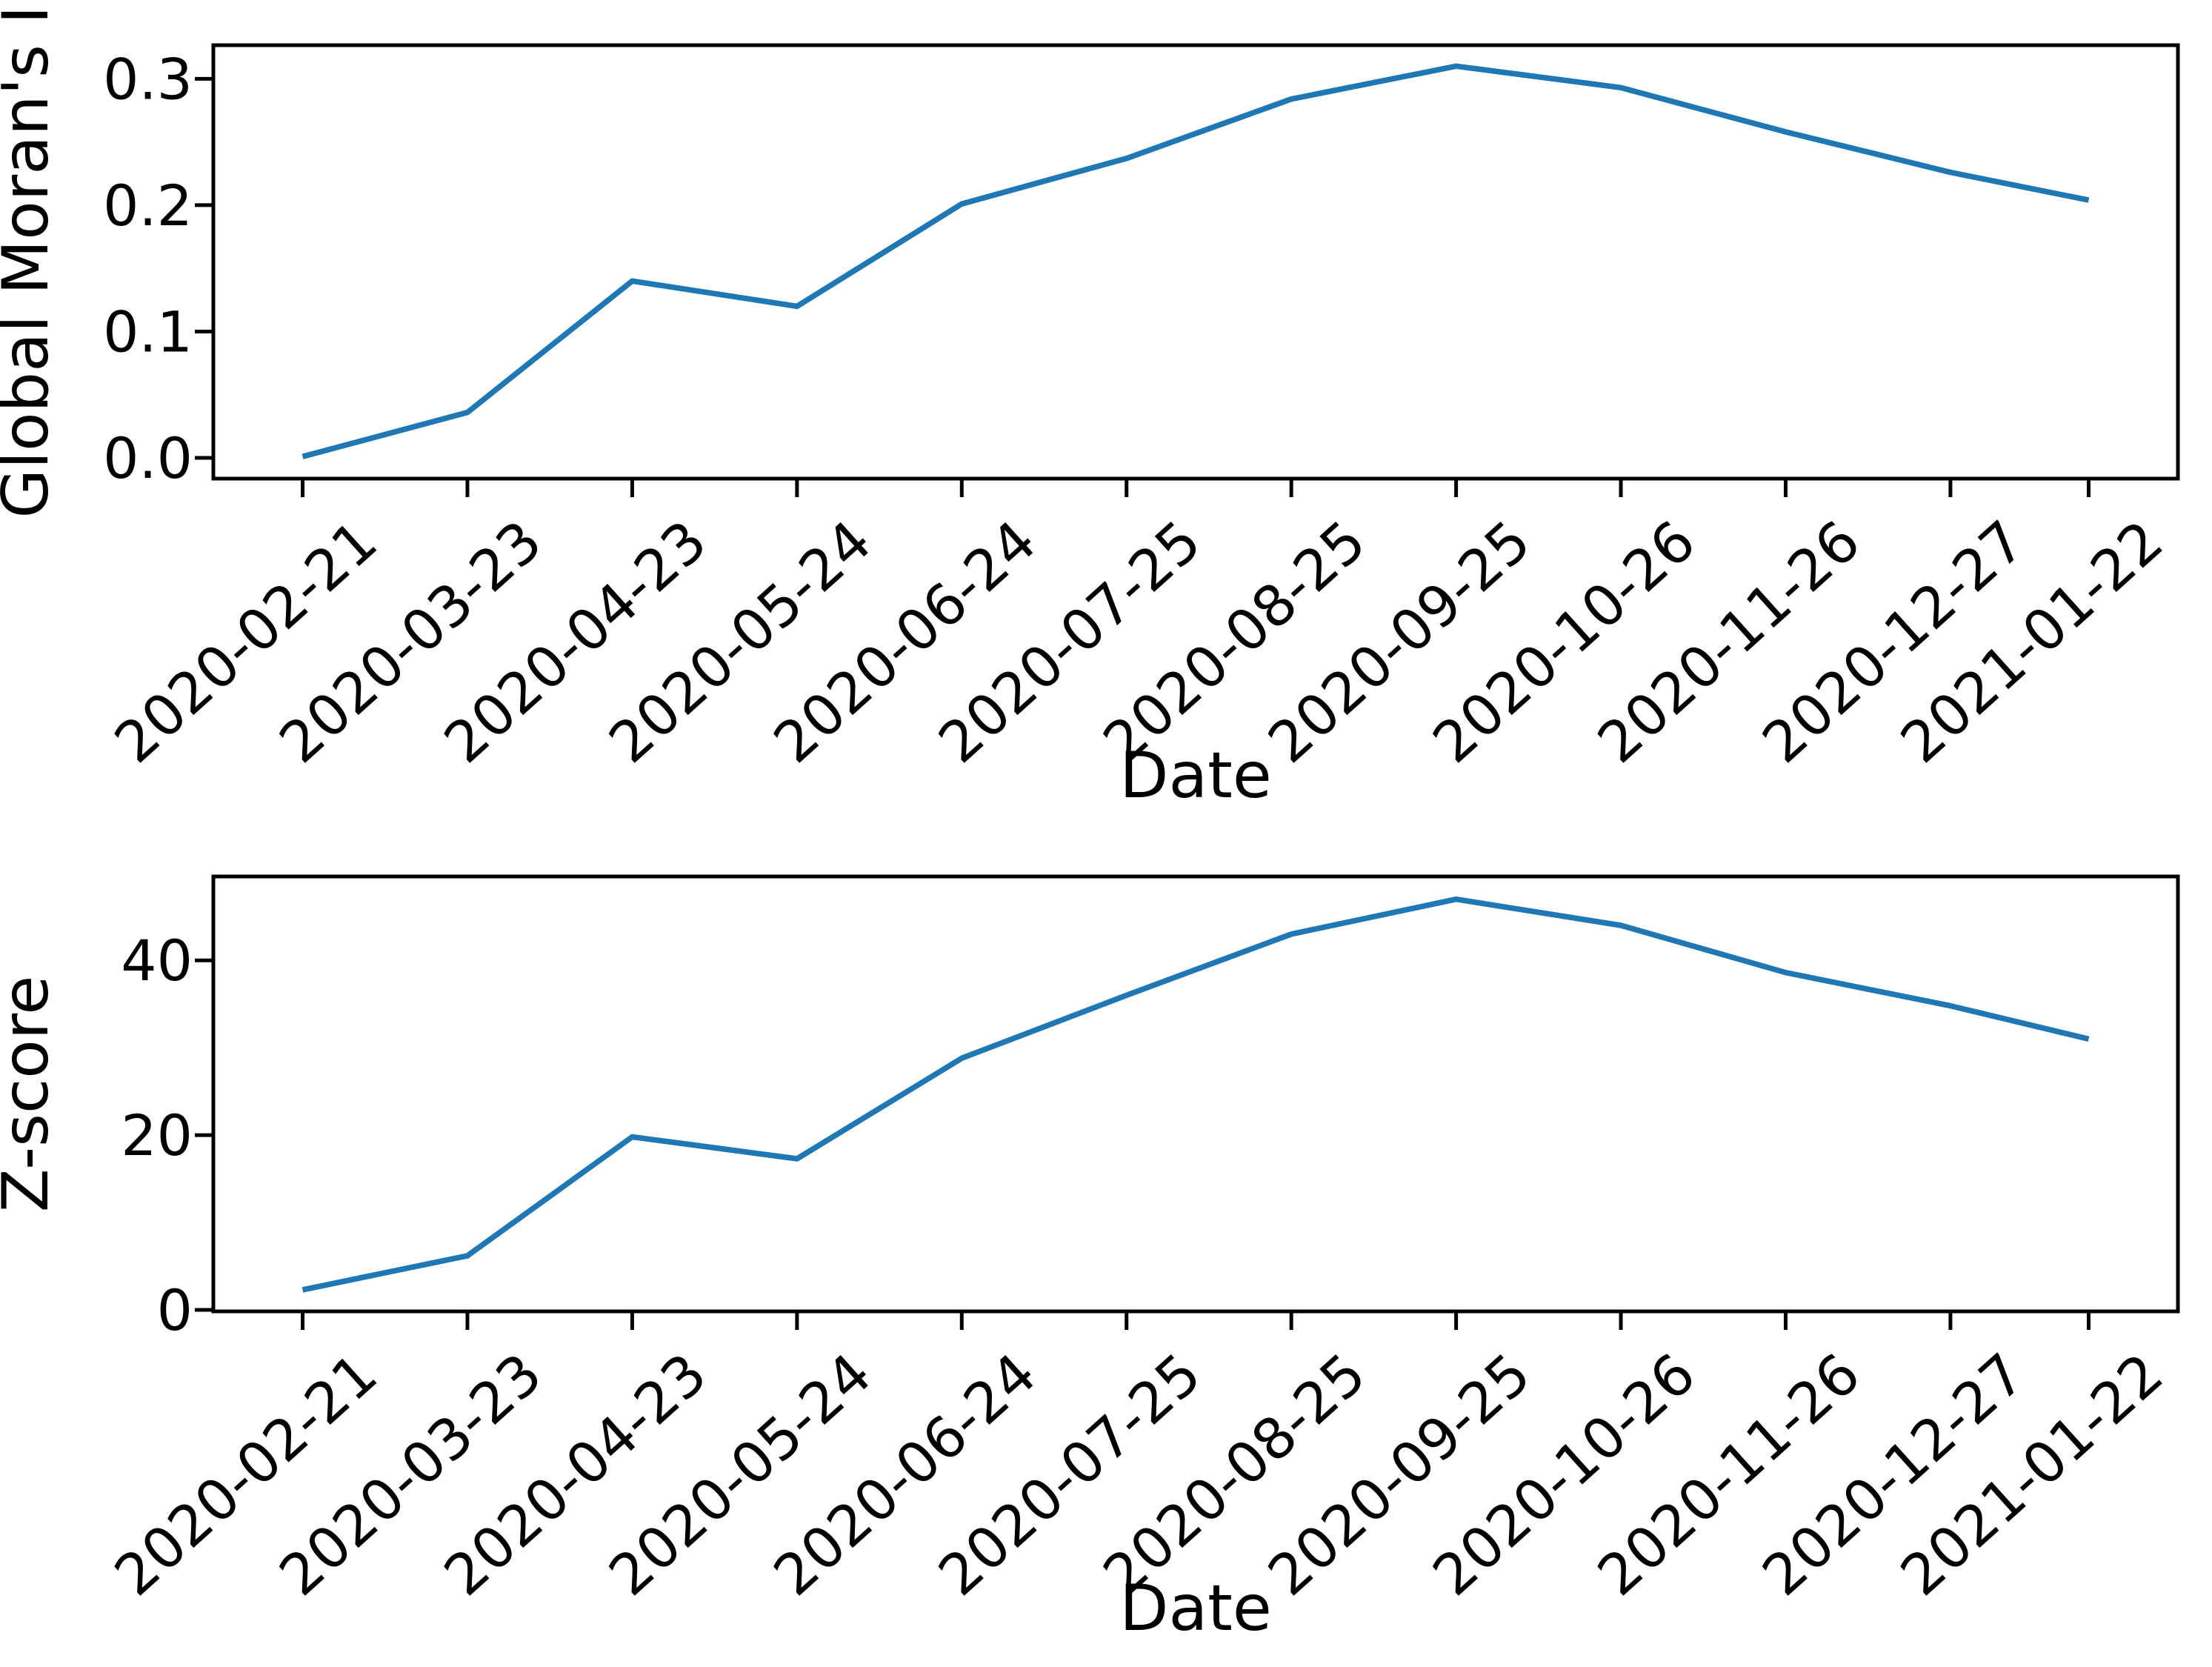  Describe the element at coordinates (175, 1310) in the screenshot. I see `y-tick-label: 0` at that location.